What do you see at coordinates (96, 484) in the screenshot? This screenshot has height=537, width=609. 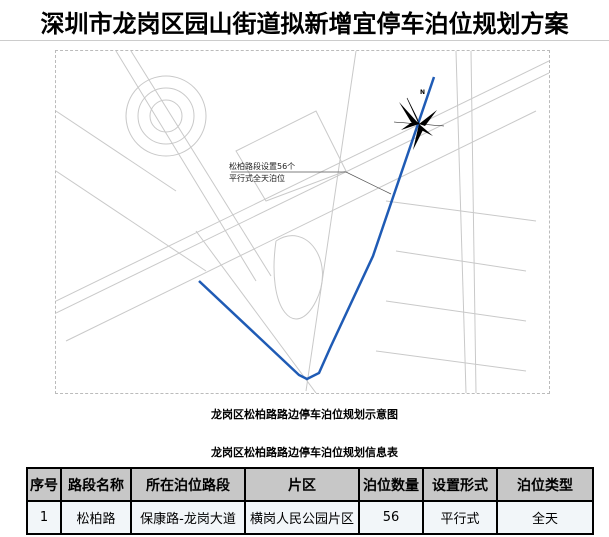 I see `column-header: 路段名称` at bounding box center [96, 484].